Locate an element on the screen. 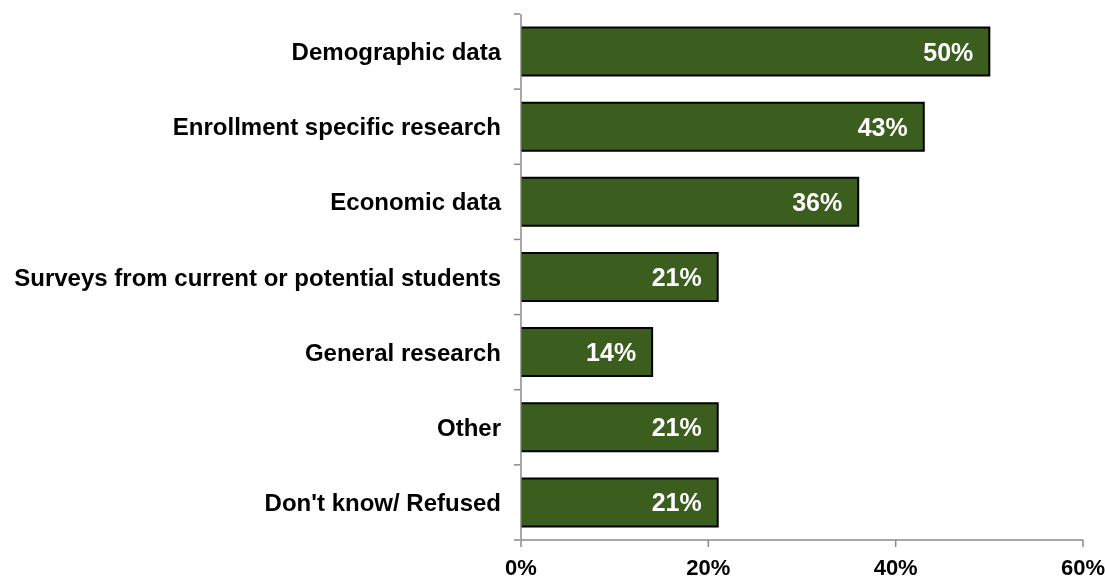 This screenshot has width=1105, height=578. data-label: 36% is located at coordinates (817, 201).